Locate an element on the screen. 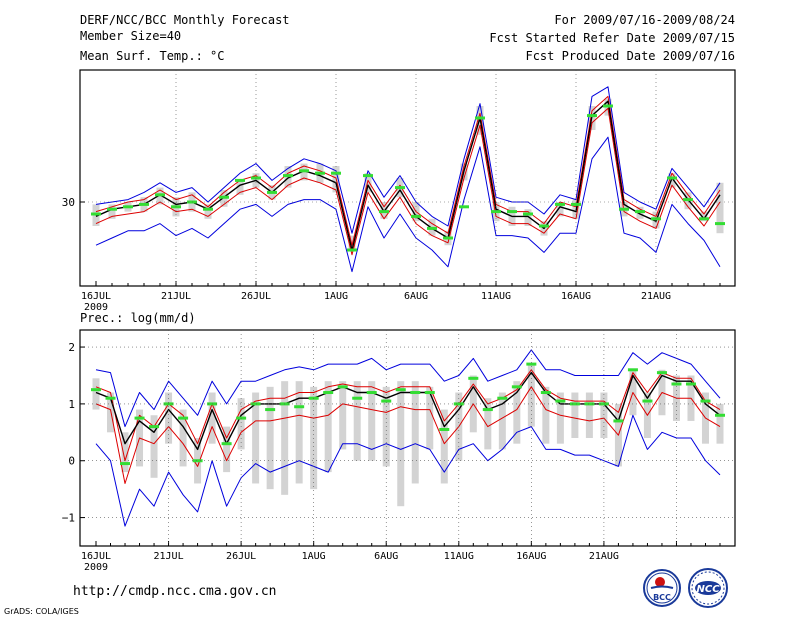  prec-y-tick-label-0: 2 is located at coordinates (71, 347).